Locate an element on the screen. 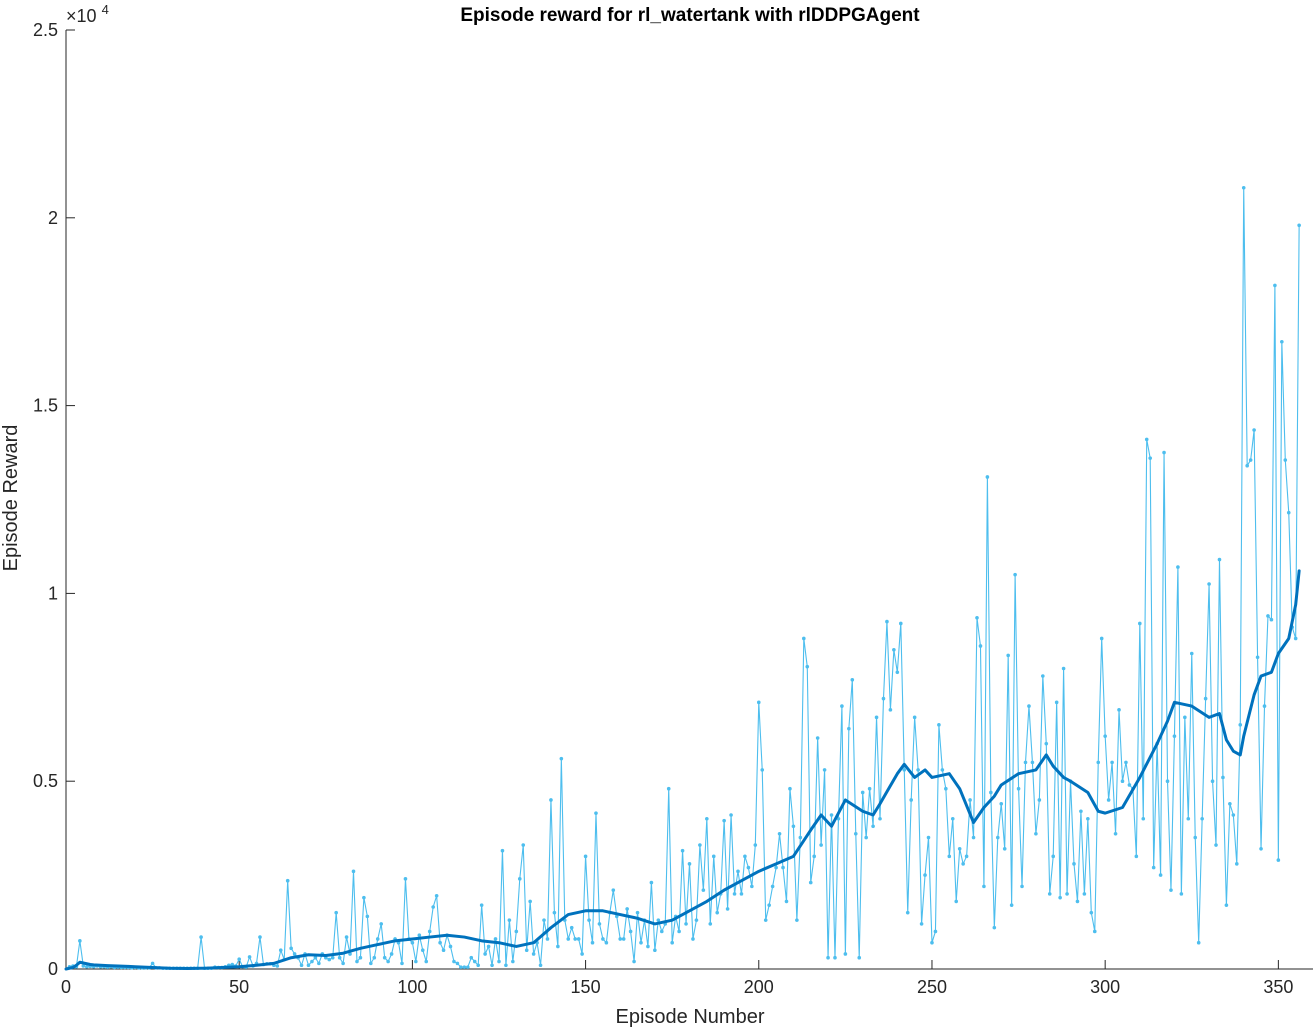 The image size is (1316, 1030). y-tick-label: 0.5 is located at coordinates (45, 781).